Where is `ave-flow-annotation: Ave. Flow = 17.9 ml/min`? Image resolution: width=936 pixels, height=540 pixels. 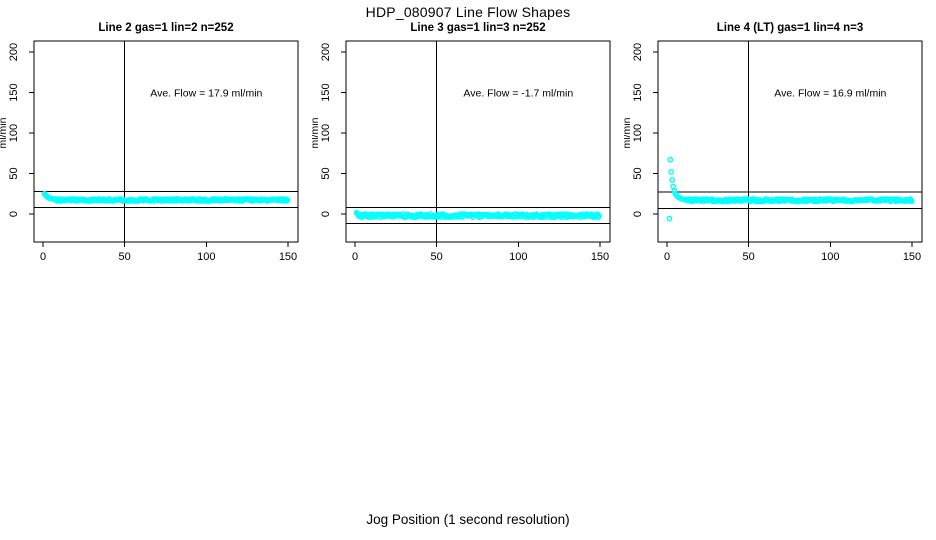 ave-flow-annotation: Ave. Flow = 17.9 ml/min is located at coordinates (206, 94).